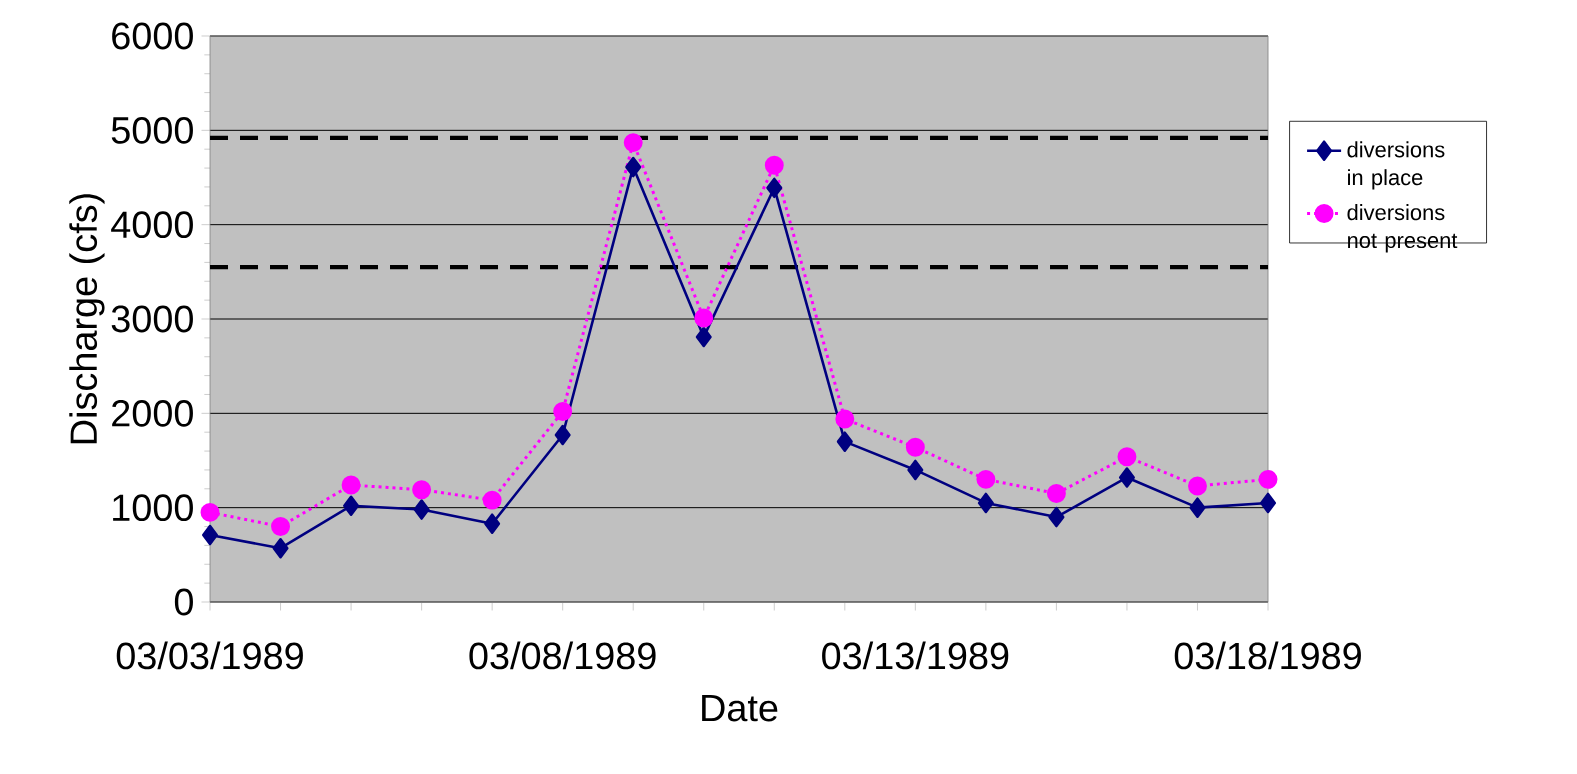 This screenshot has height=774, width=1577. What do you see at coordinates (152, 319) in the screenshot?
I see `y-tick-label: 3000` at bounding box center [152, 319].